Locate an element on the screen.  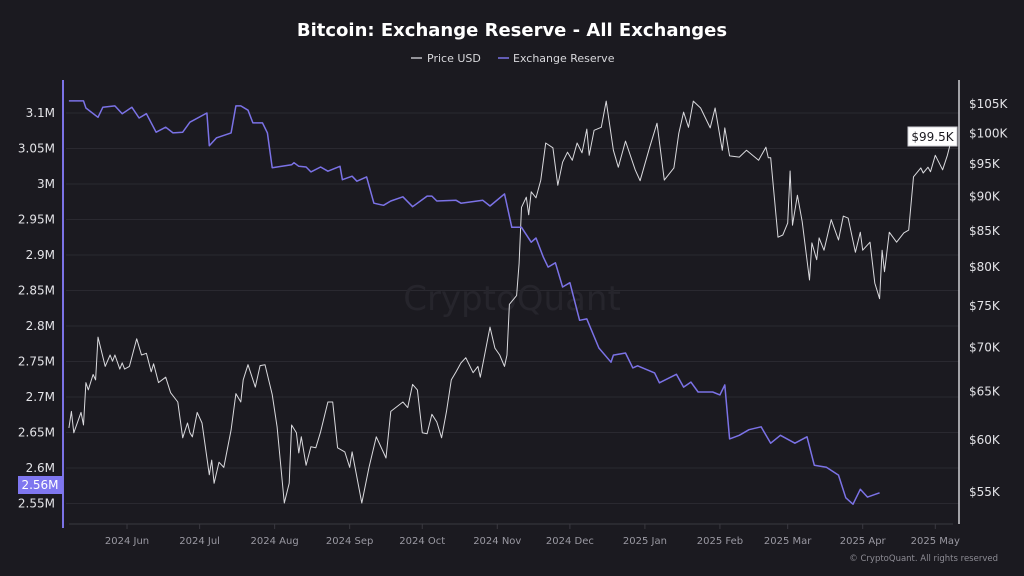
left-tick-label: 2.9M is located at coordinates (40, 255).